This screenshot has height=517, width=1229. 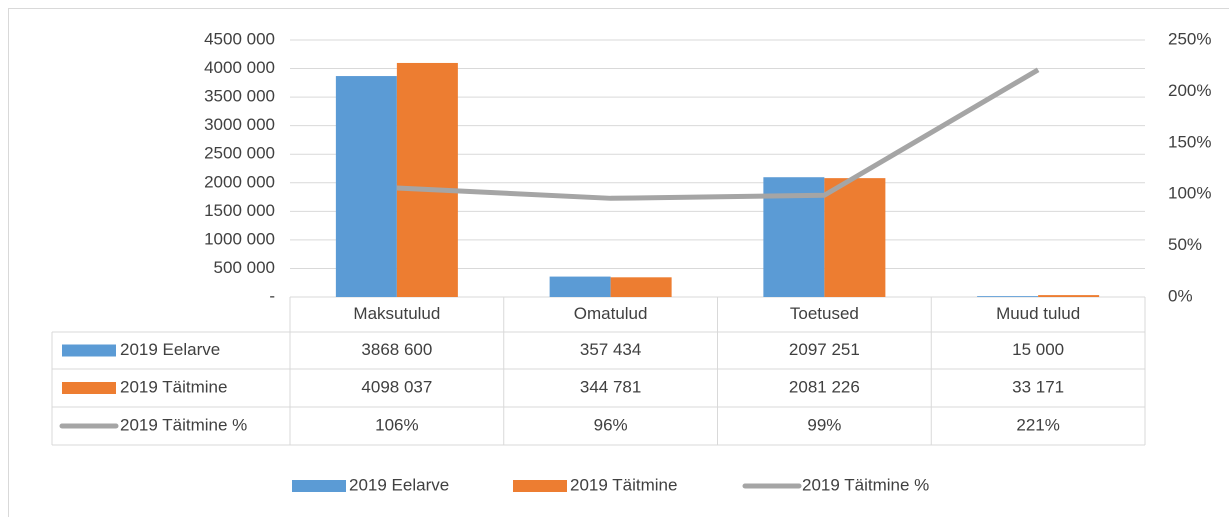 I want to click on table-value: 2081 226, so click(x=824, y=386).